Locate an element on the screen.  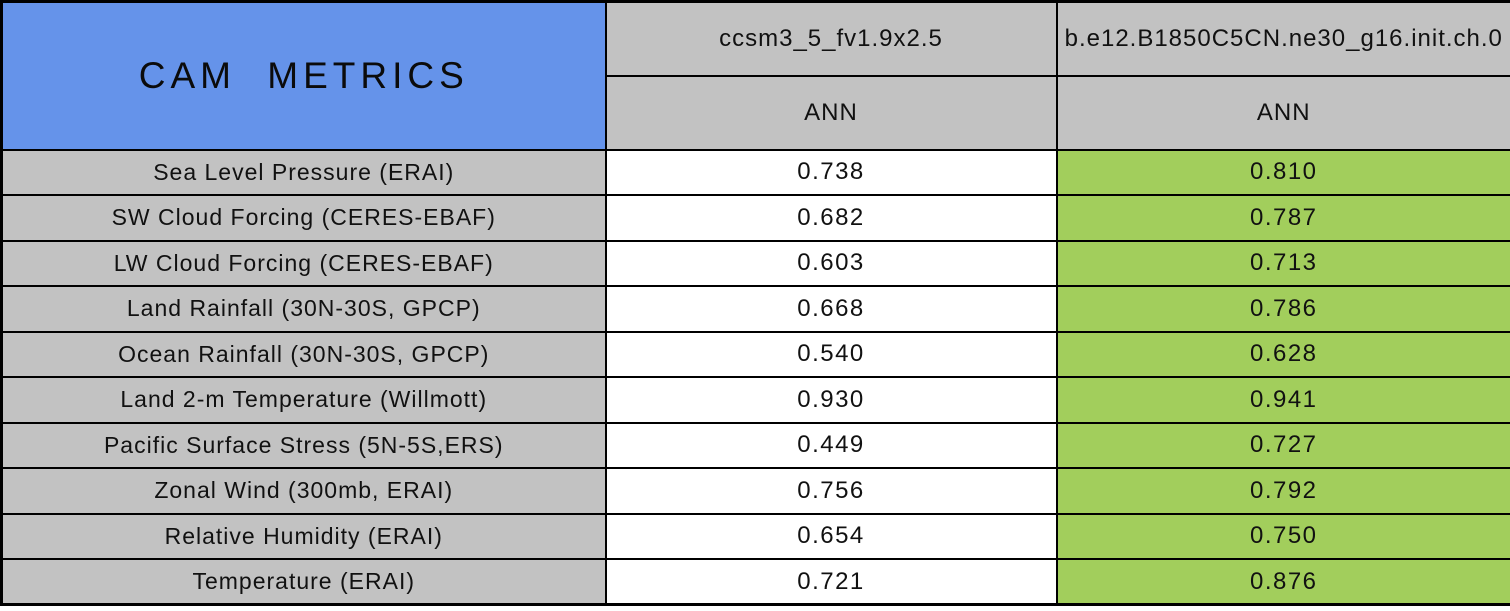
metric-value-model-2: 0.810 is located at coordinates (1282, 172).